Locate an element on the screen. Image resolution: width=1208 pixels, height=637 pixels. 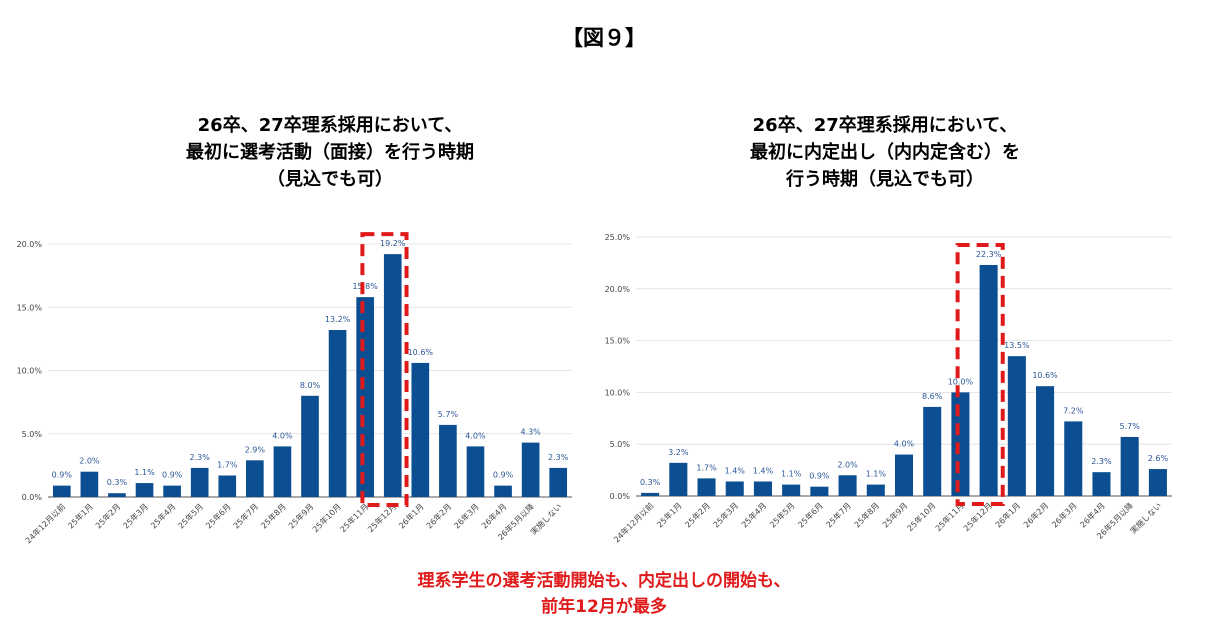
data-label: 10.6% is located at coordinates (1045, 375).